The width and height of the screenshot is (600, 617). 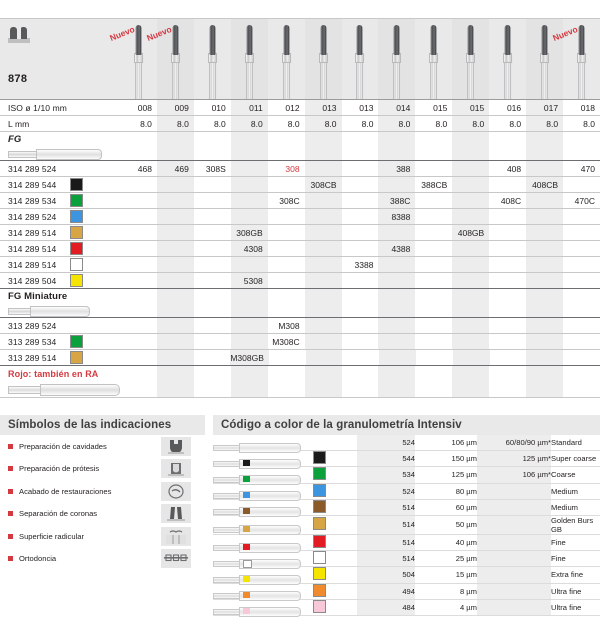 I want to click on granularity-name: Fine, so click(x=575, y=559).